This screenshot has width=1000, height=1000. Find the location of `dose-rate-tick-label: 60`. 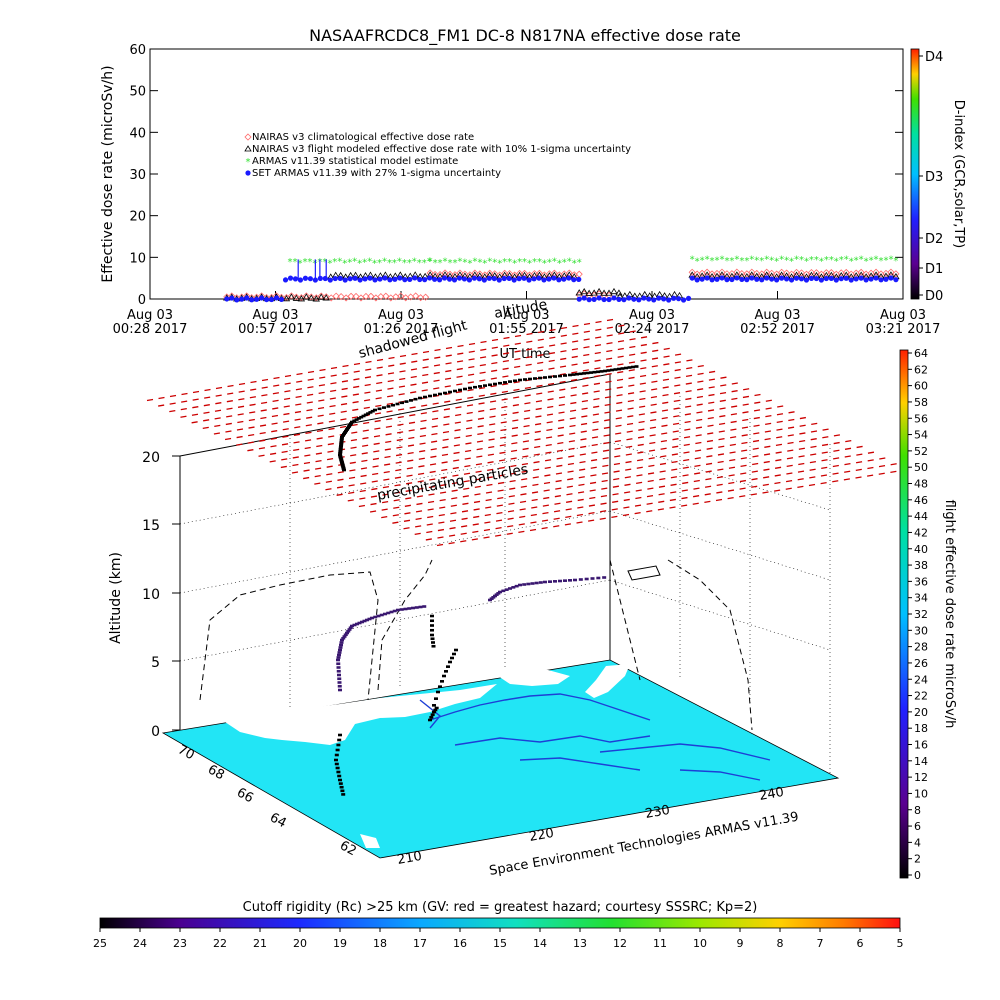

dose-rate-tick-label: 60 is located at coordinates (921, 386).